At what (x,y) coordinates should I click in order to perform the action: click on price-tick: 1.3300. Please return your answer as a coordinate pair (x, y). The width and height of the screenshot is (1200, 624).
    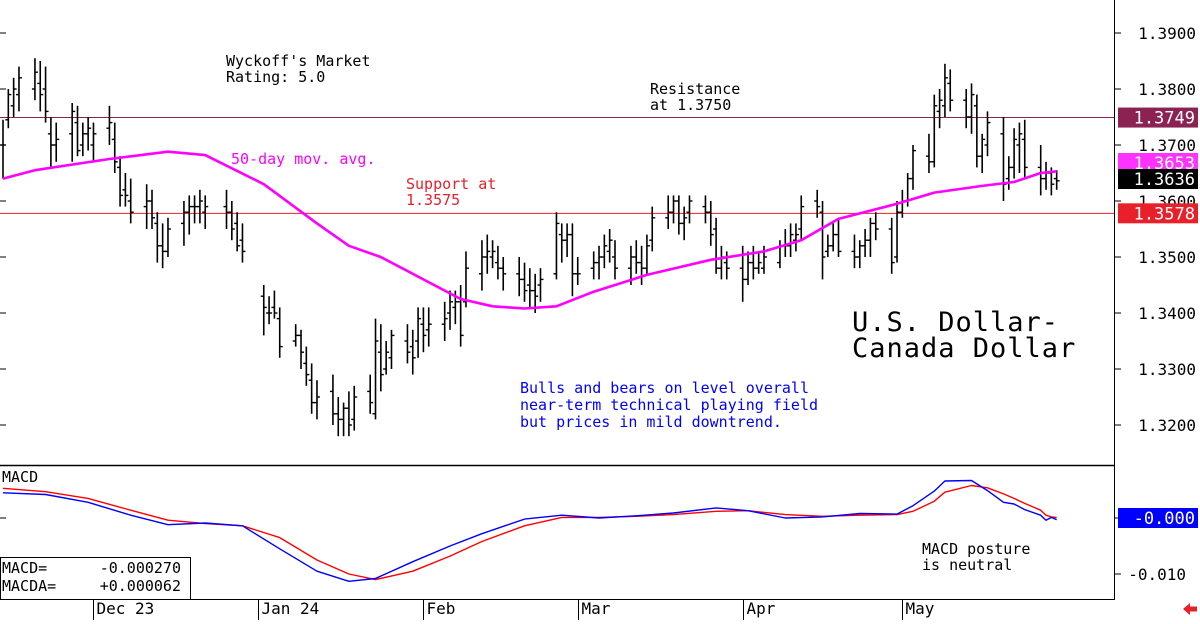
    Looking at the image, I should click on (598, 369).